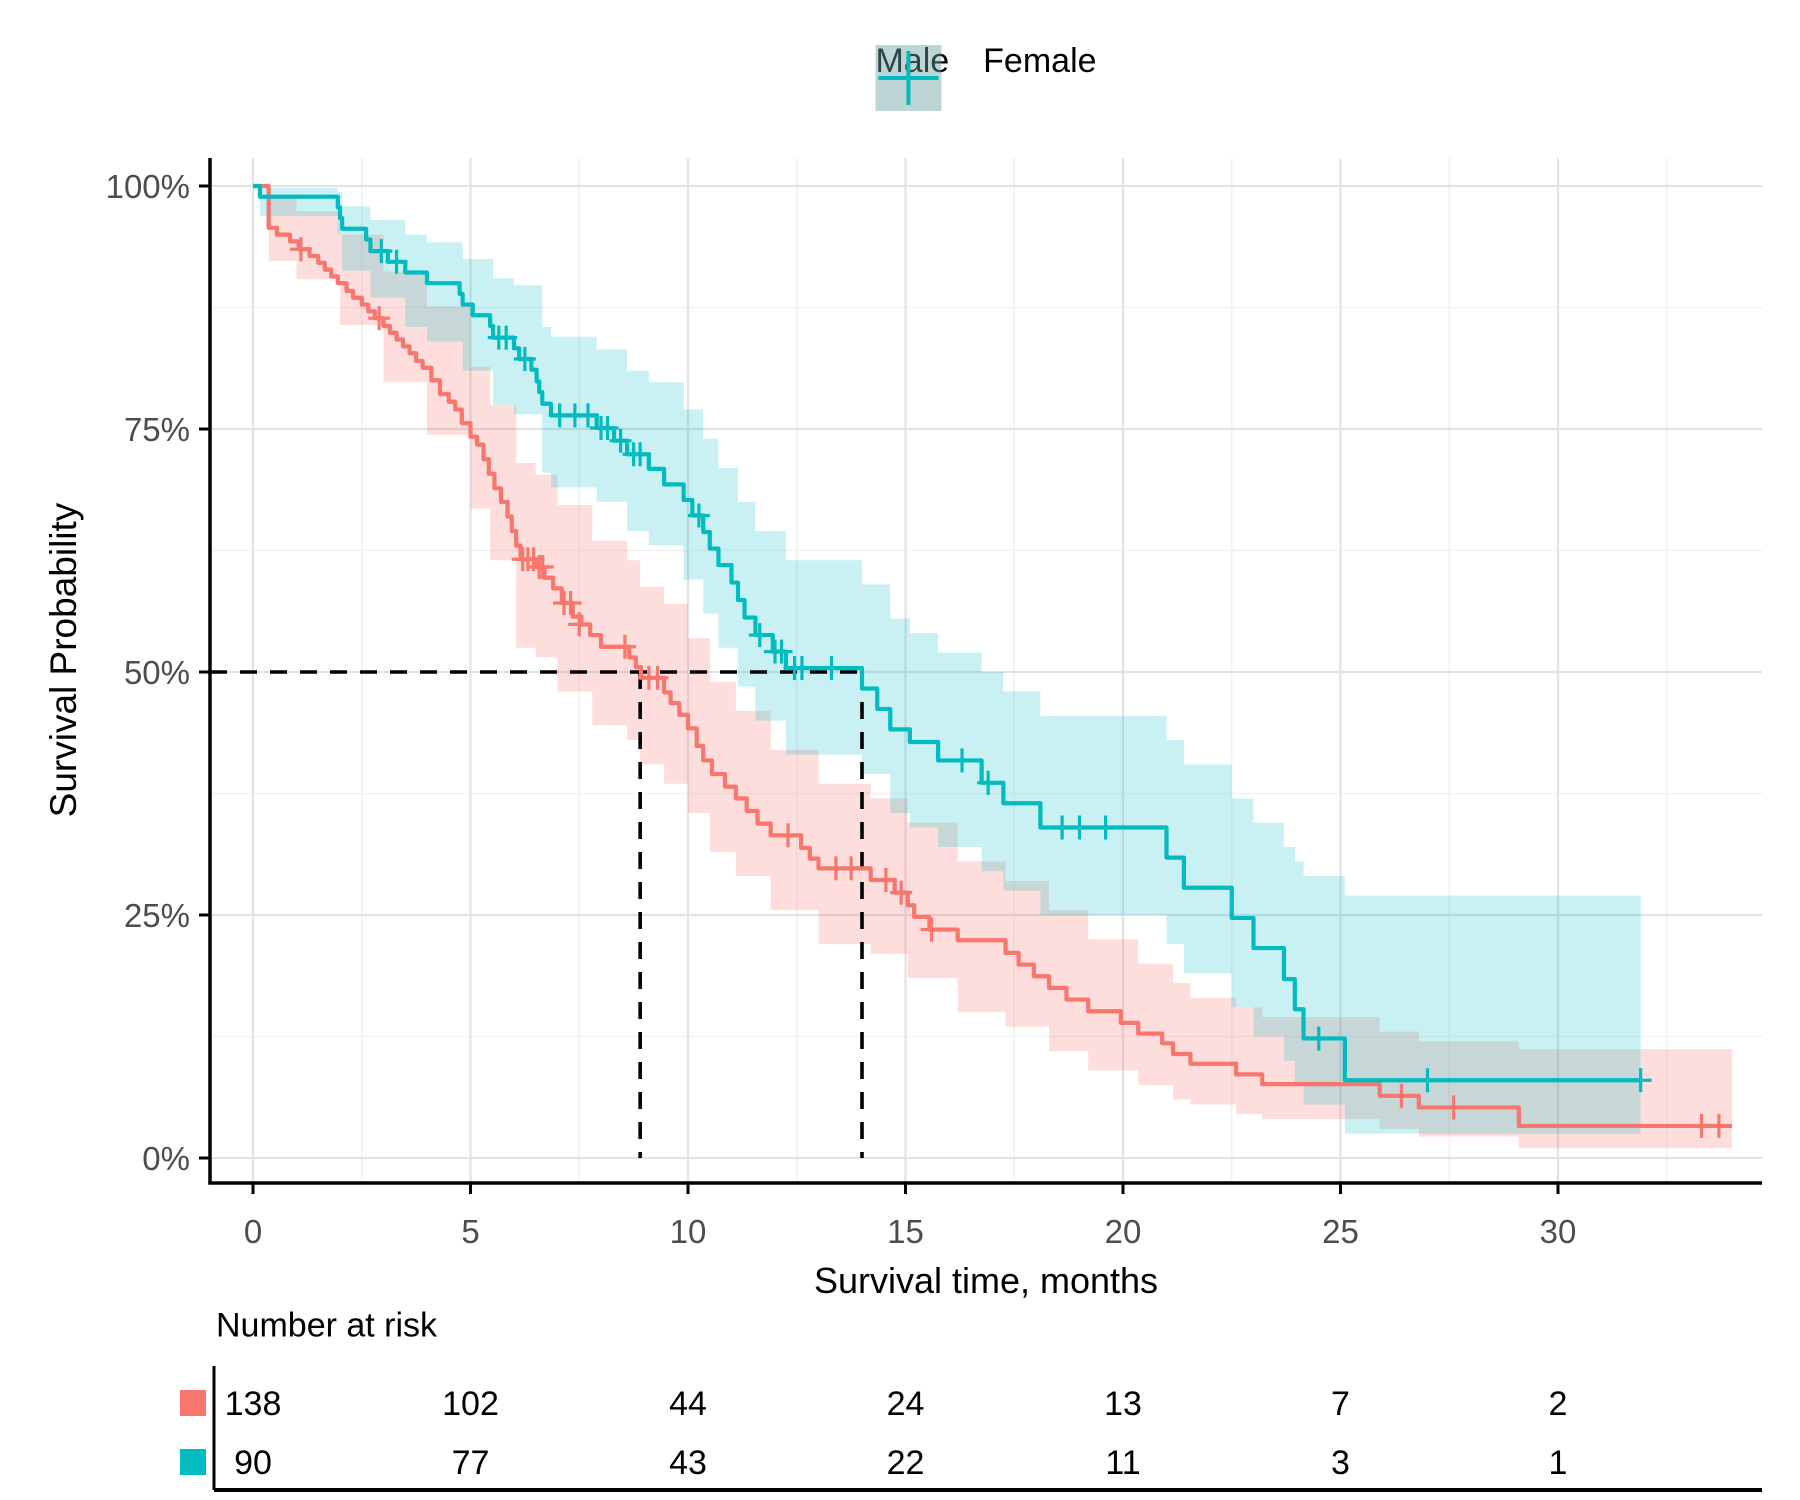 The image size is (1800, 1500). I want to click on male-risk-count: 24, so click(906, 1404).